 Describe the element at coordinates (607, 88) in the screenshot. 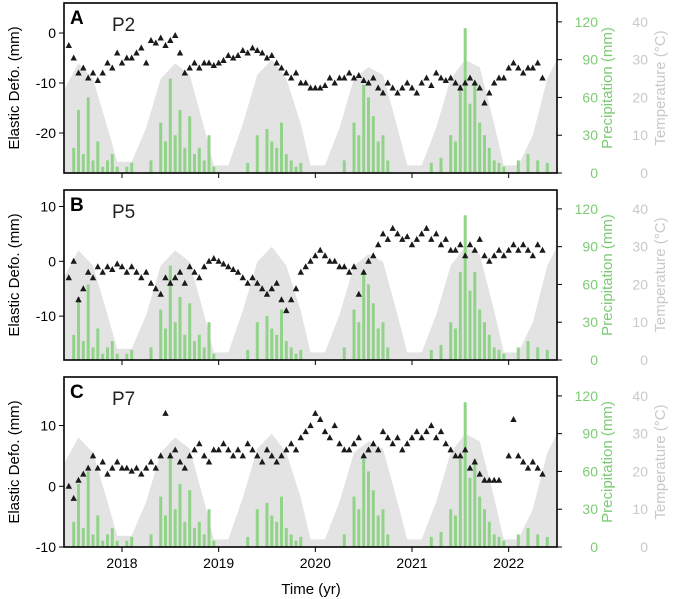

I see `precip-axis-title: Precipitation (mm)` at that location.